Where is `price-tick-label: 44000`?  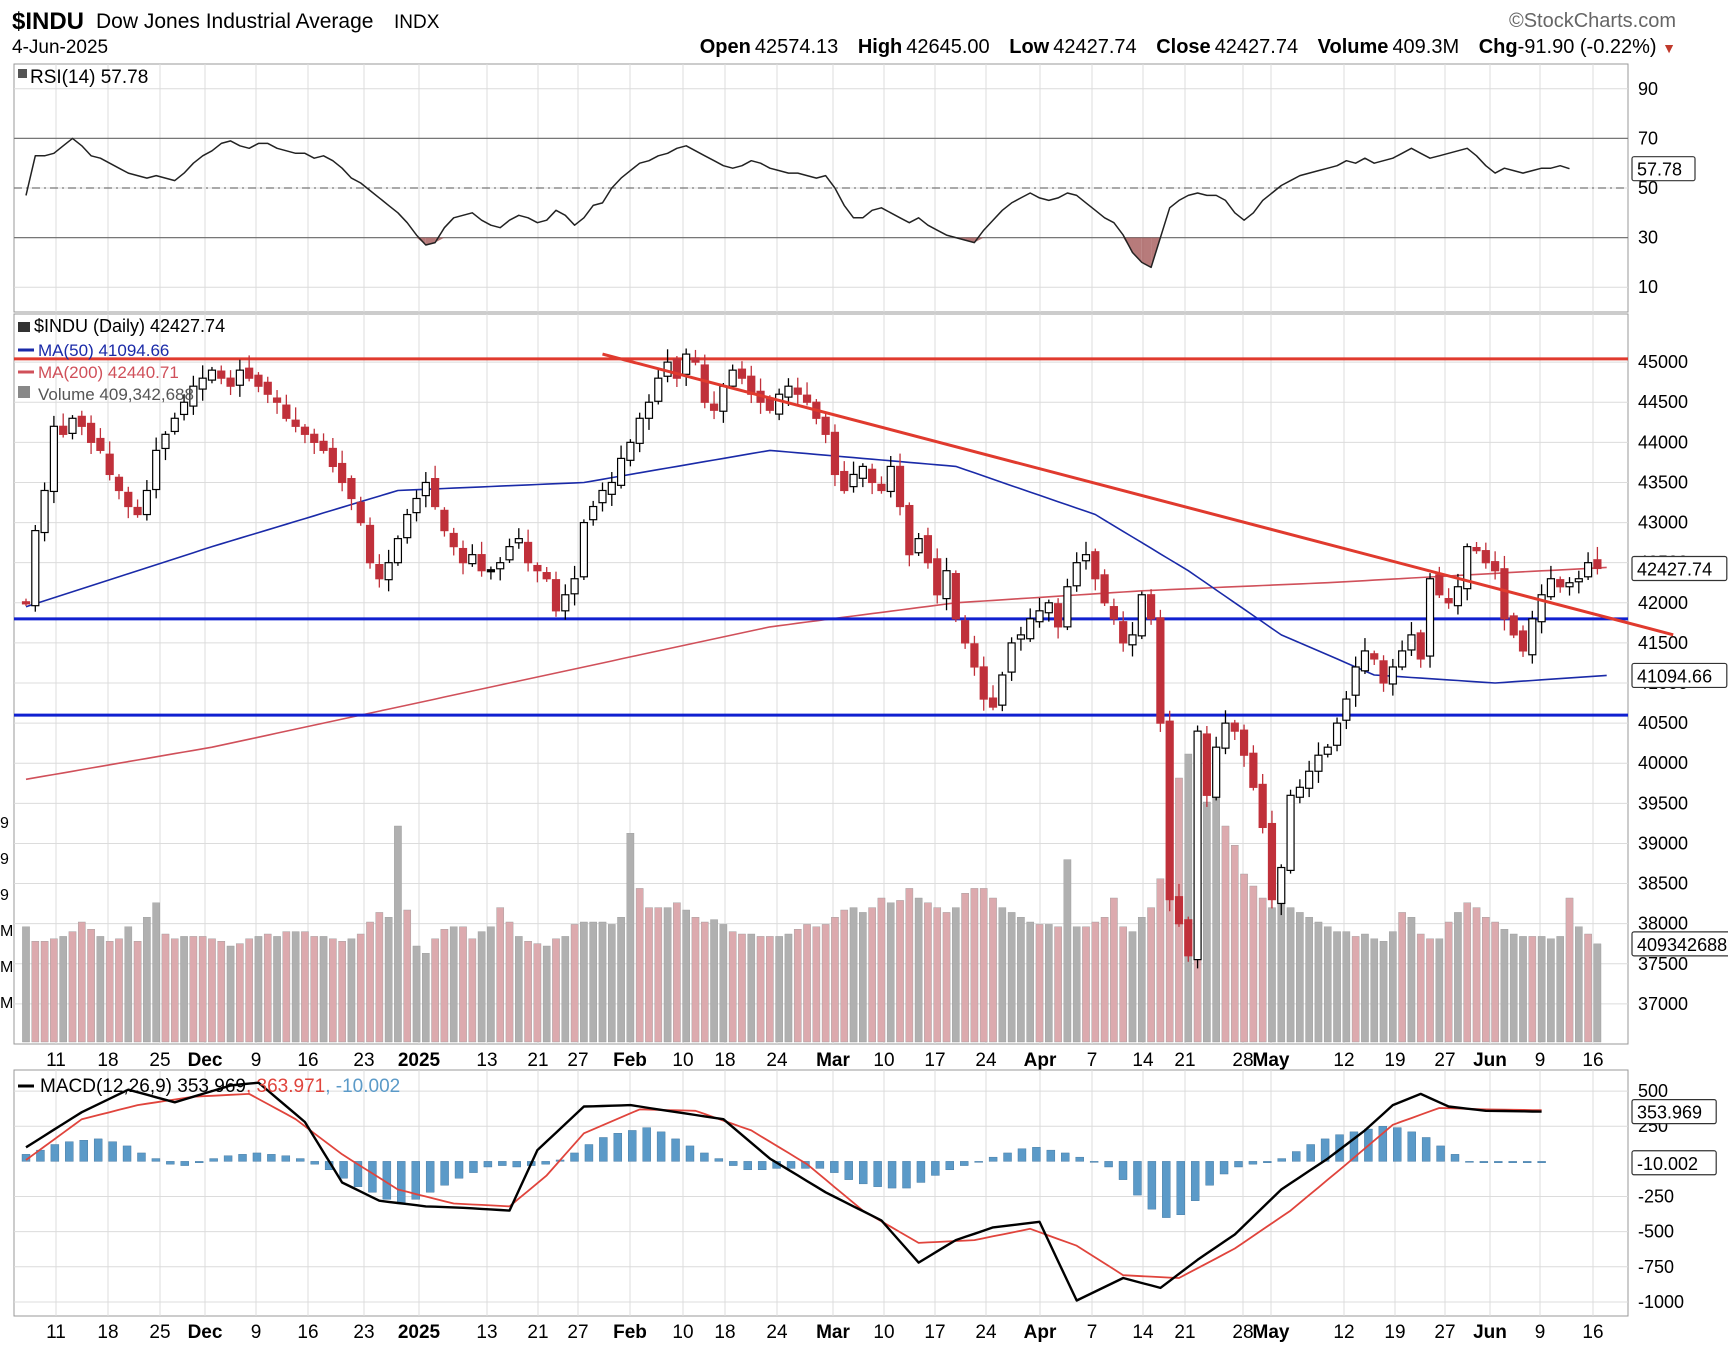
price-tick-label: 44000 is located at coordinates (1663, 442).